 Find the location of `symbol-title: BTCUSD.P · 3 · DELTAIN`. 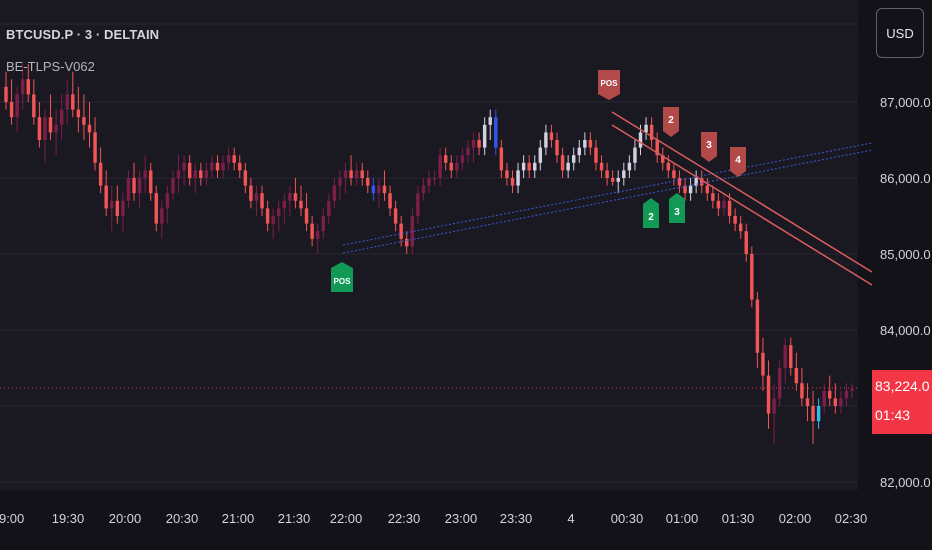

symbol-title: BTCUSD.P · 3 · DELTAIN is located at coordinates (83, 34).